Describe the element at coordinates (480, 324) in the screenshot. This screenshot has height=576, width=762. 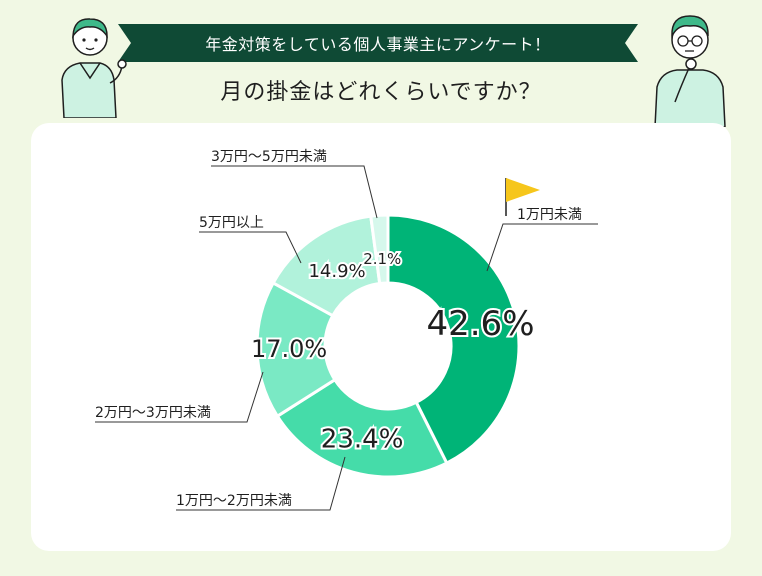
I see `slice-value-label: 42.6%` at that location.